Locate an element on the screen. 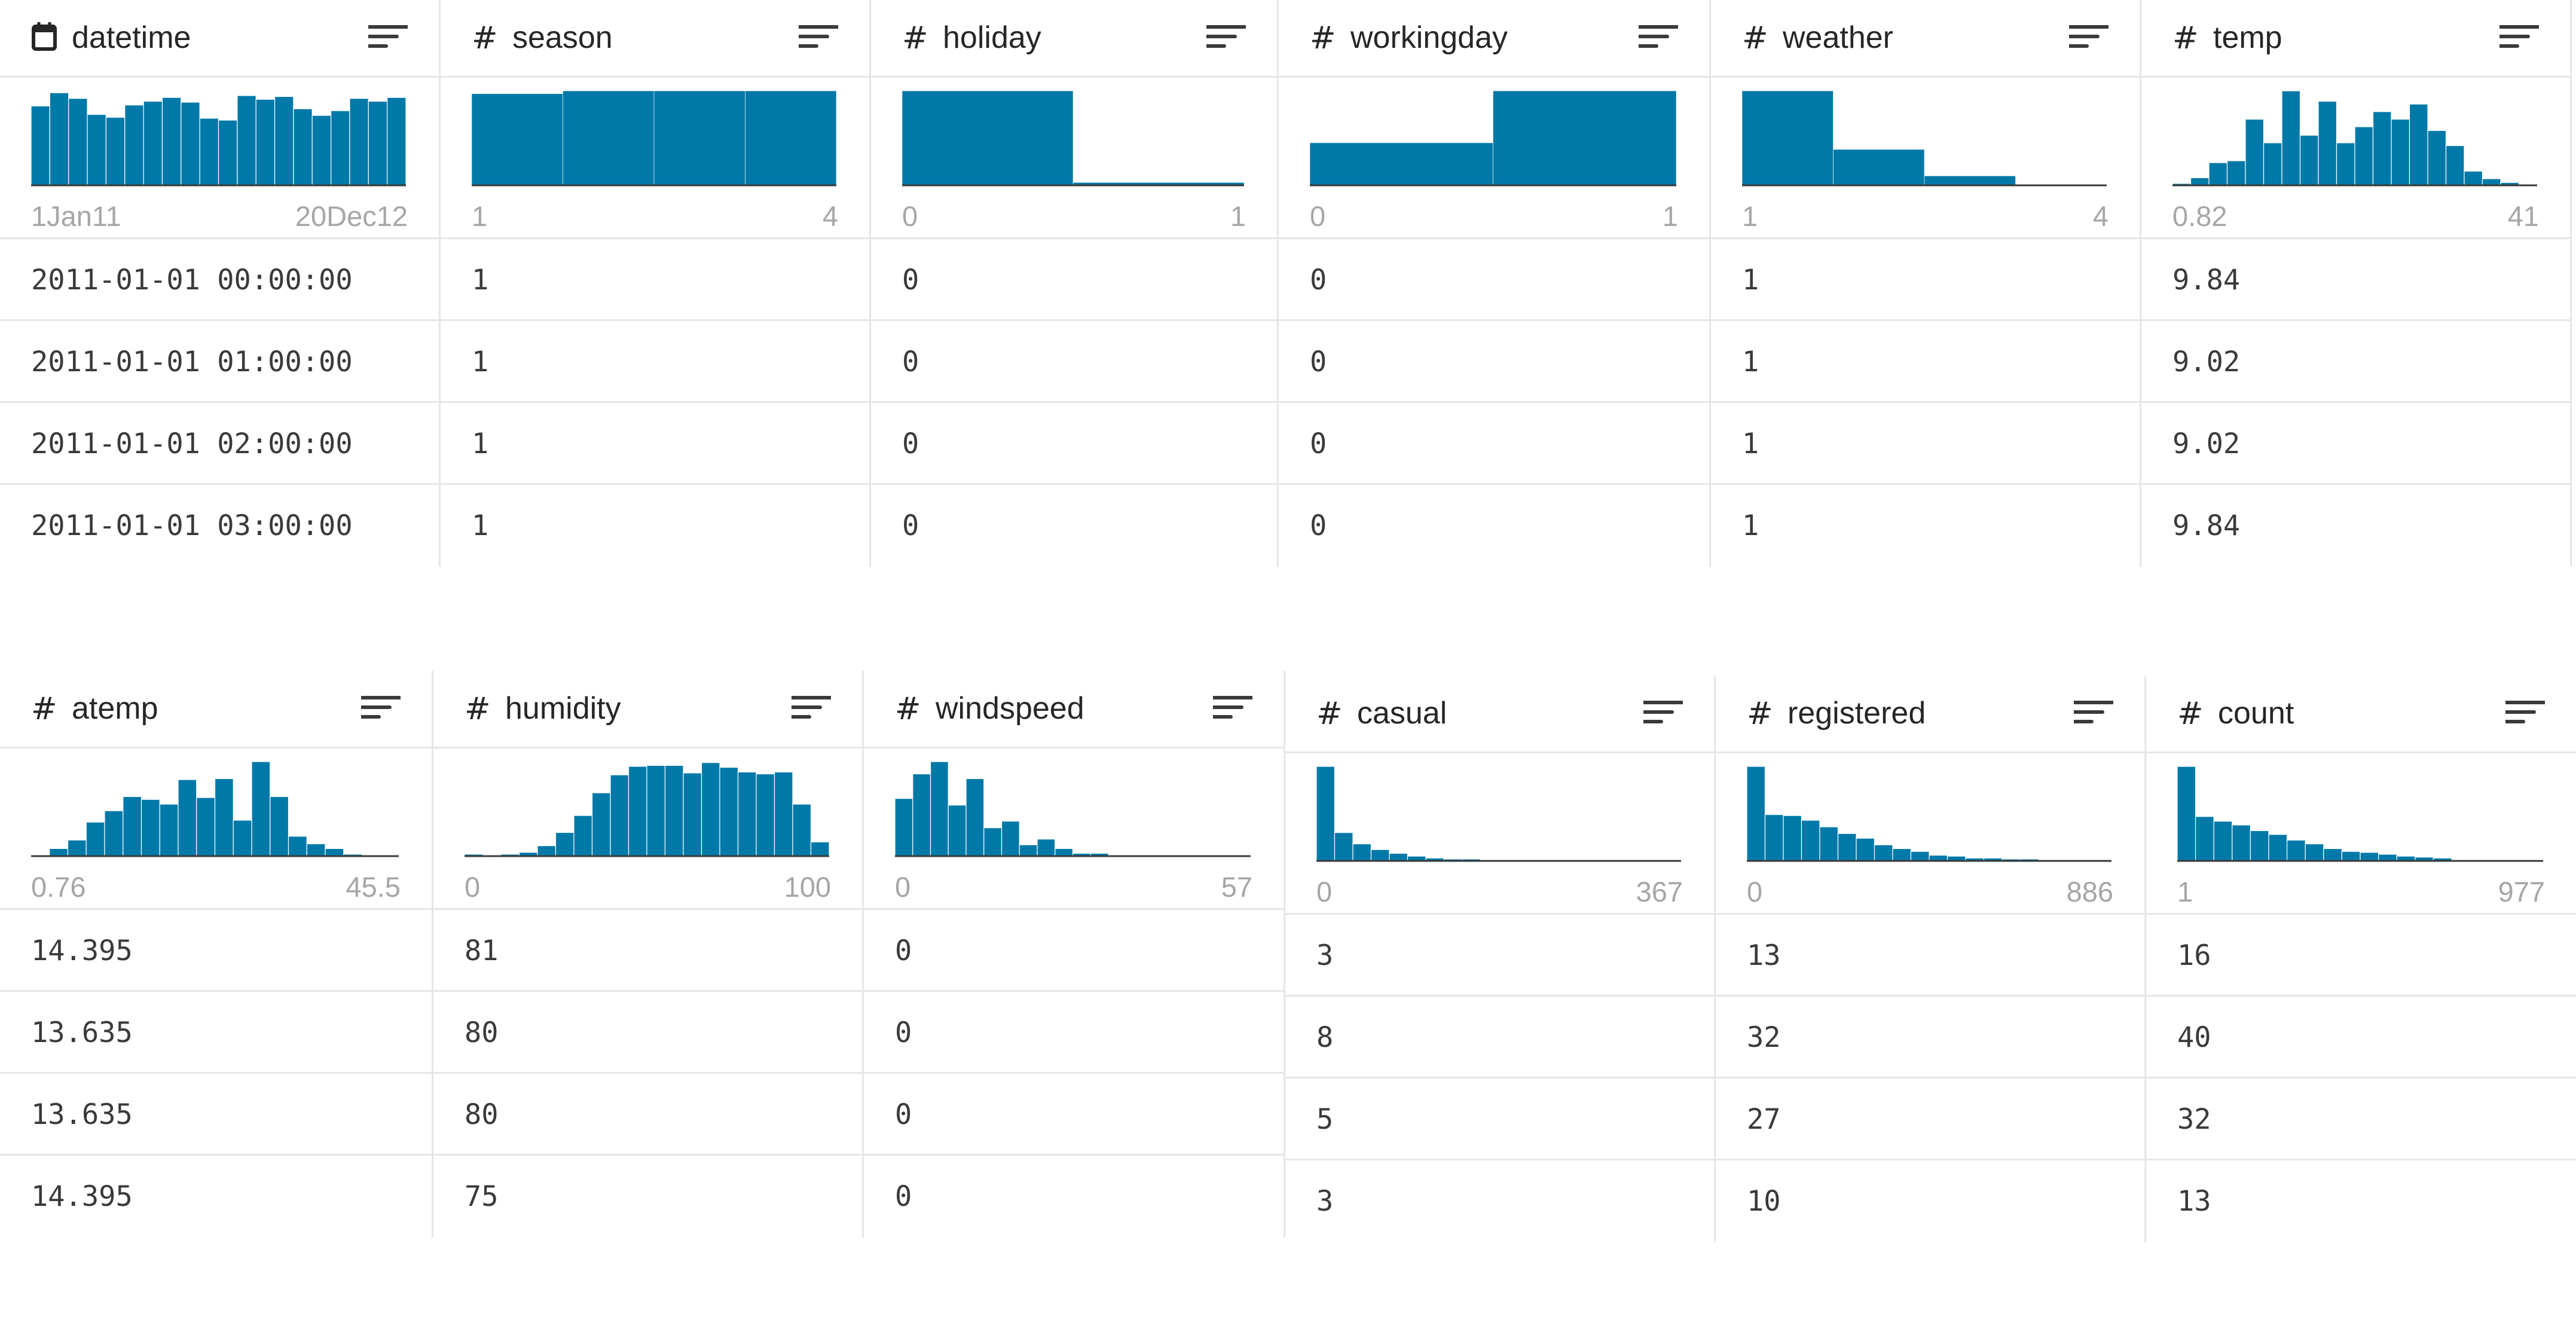  column-header: # holiday is located at coordinates (1074, 39).